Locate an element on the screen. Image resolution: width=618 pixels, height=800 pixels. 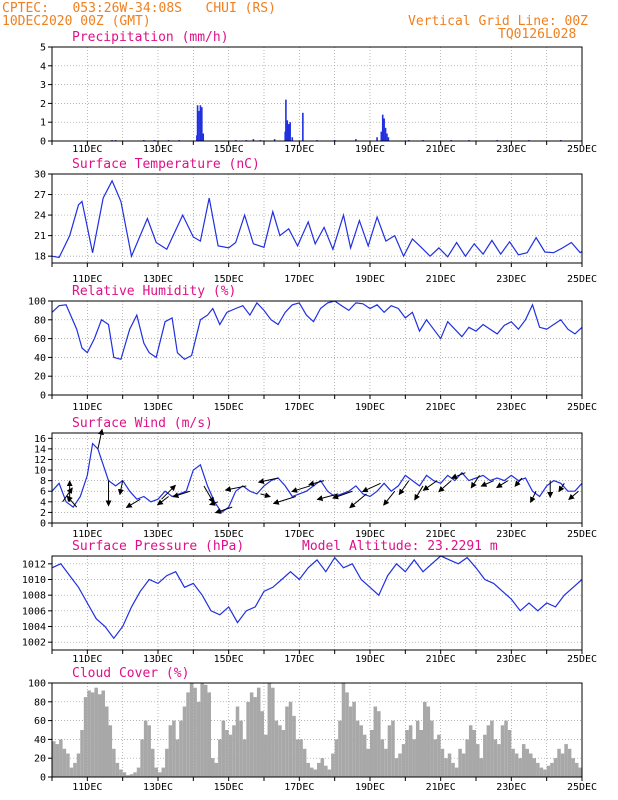
plot-frame-pres is located at coordinates (317, 603).